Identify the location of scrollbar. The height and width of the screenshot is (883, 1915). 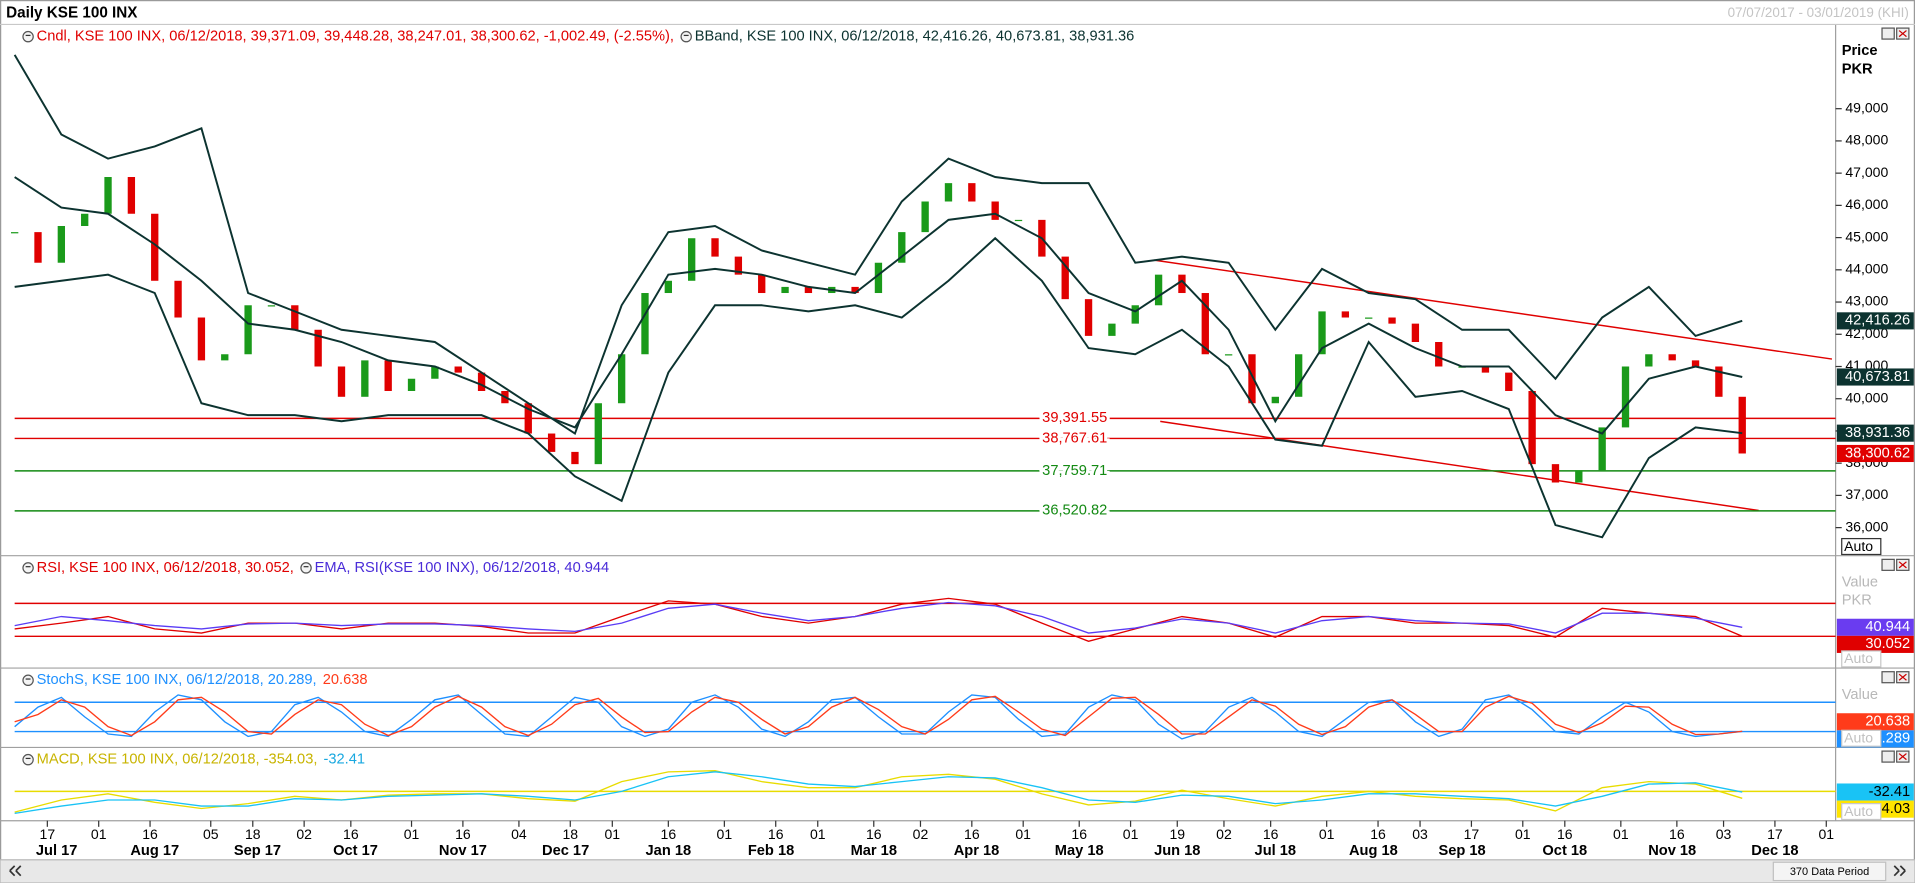
(957, 871).